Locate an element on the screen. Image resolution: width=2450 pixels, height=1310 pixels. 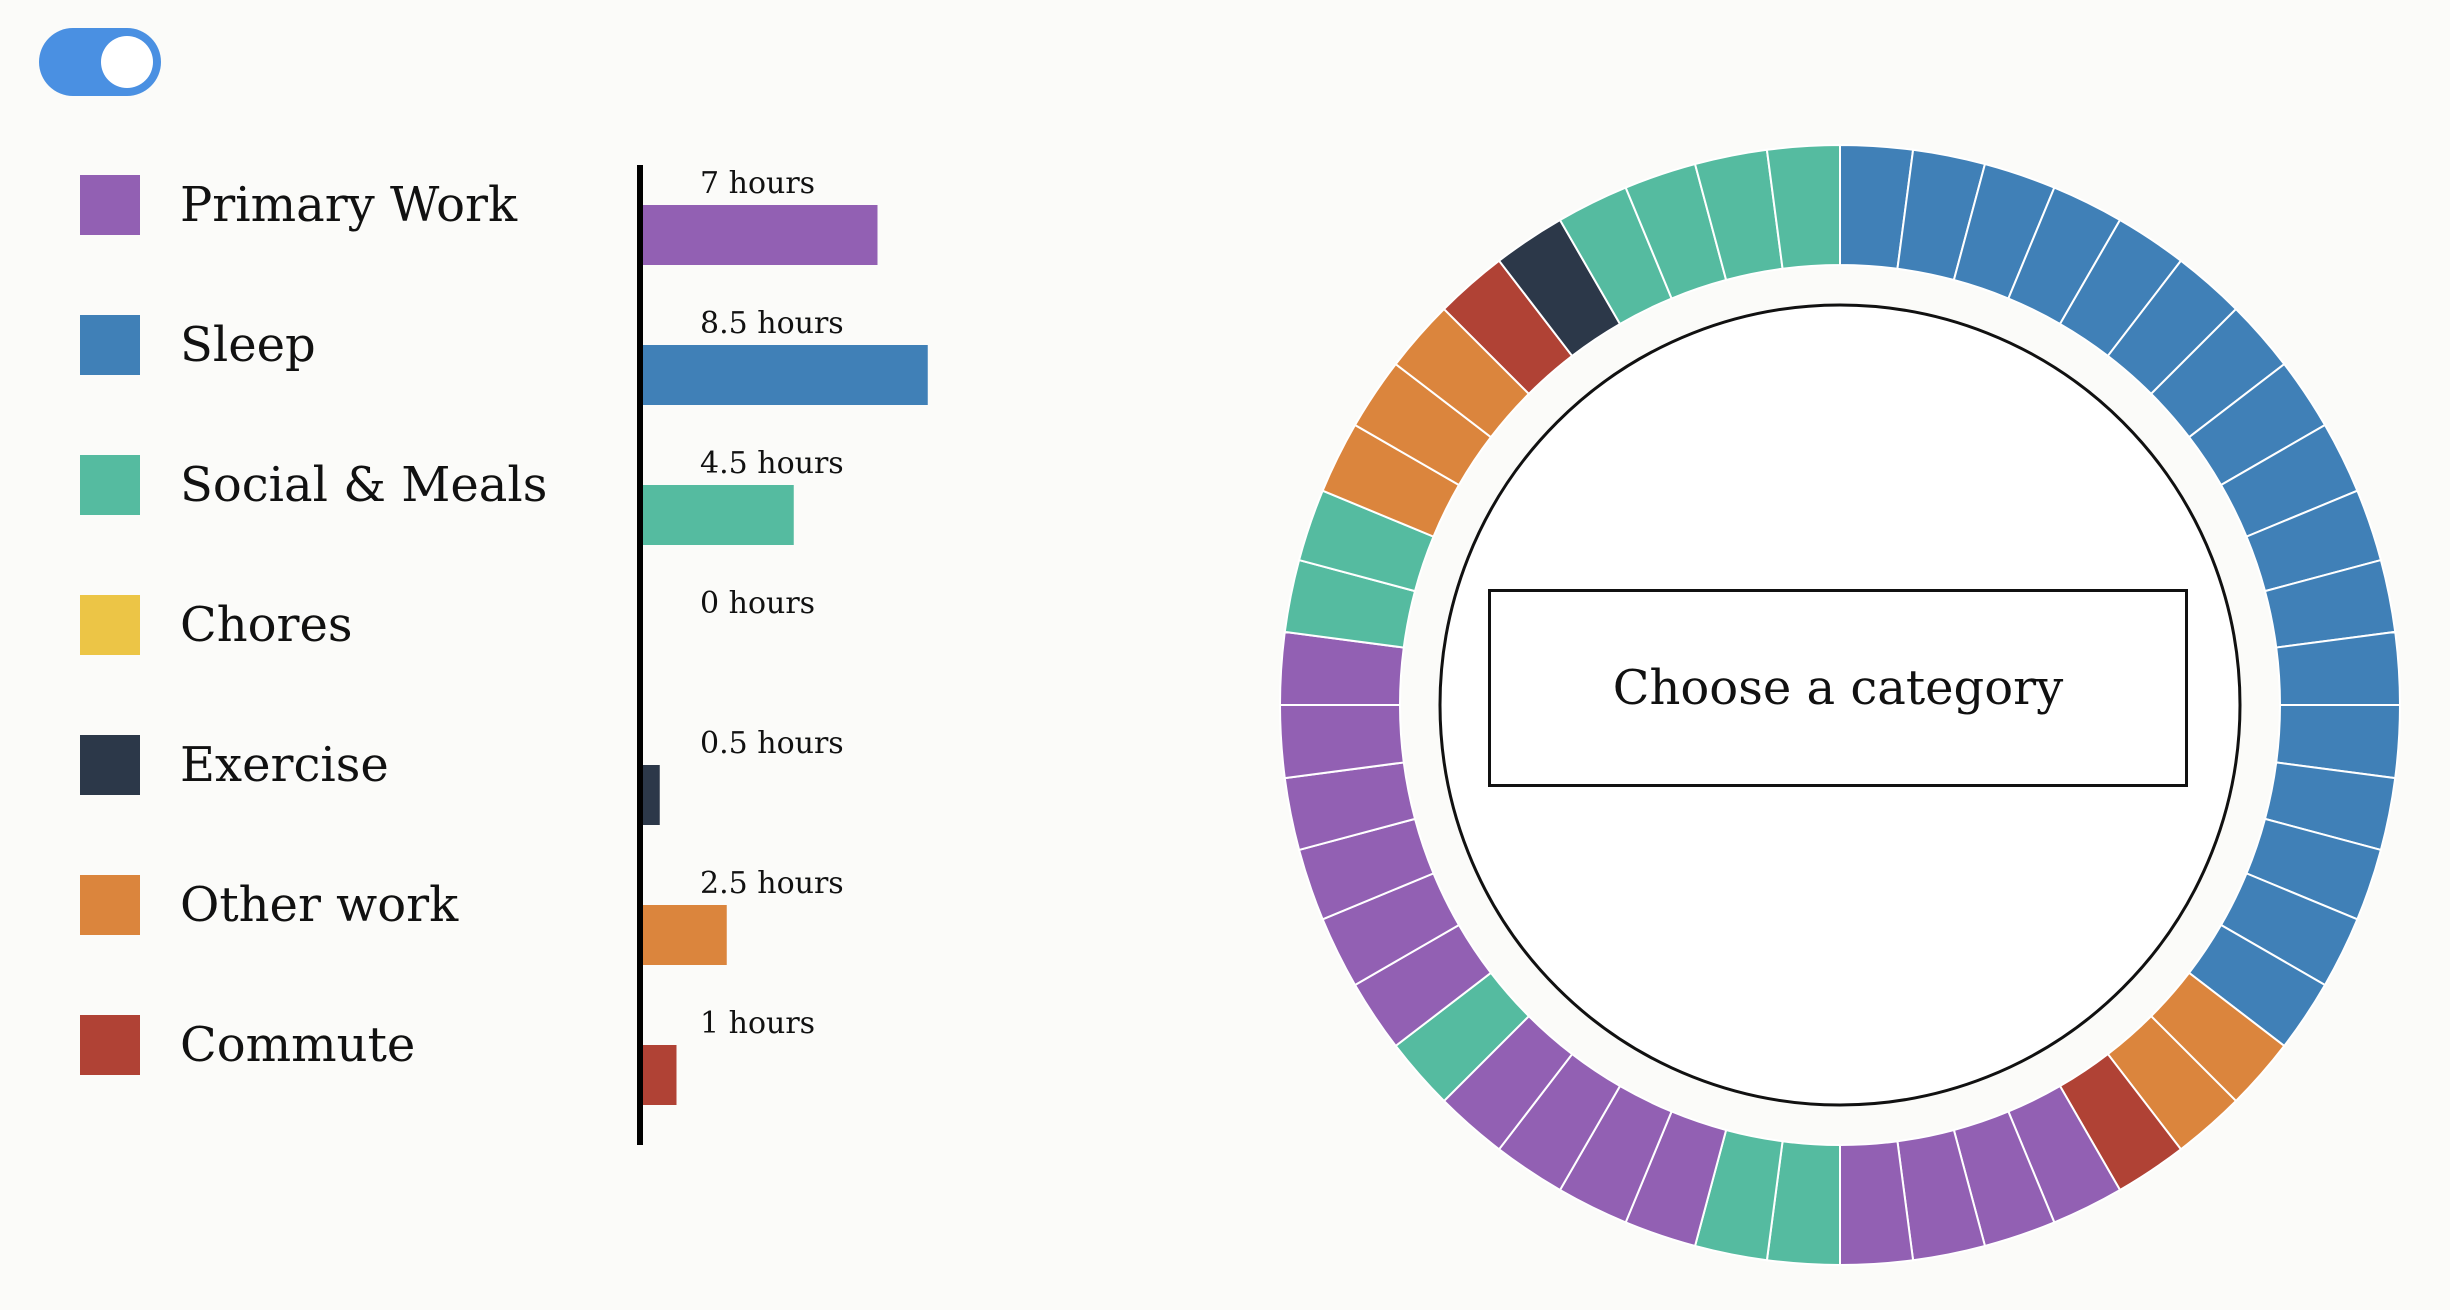
legend-label: Commute is located at coordinates (298, 1045).